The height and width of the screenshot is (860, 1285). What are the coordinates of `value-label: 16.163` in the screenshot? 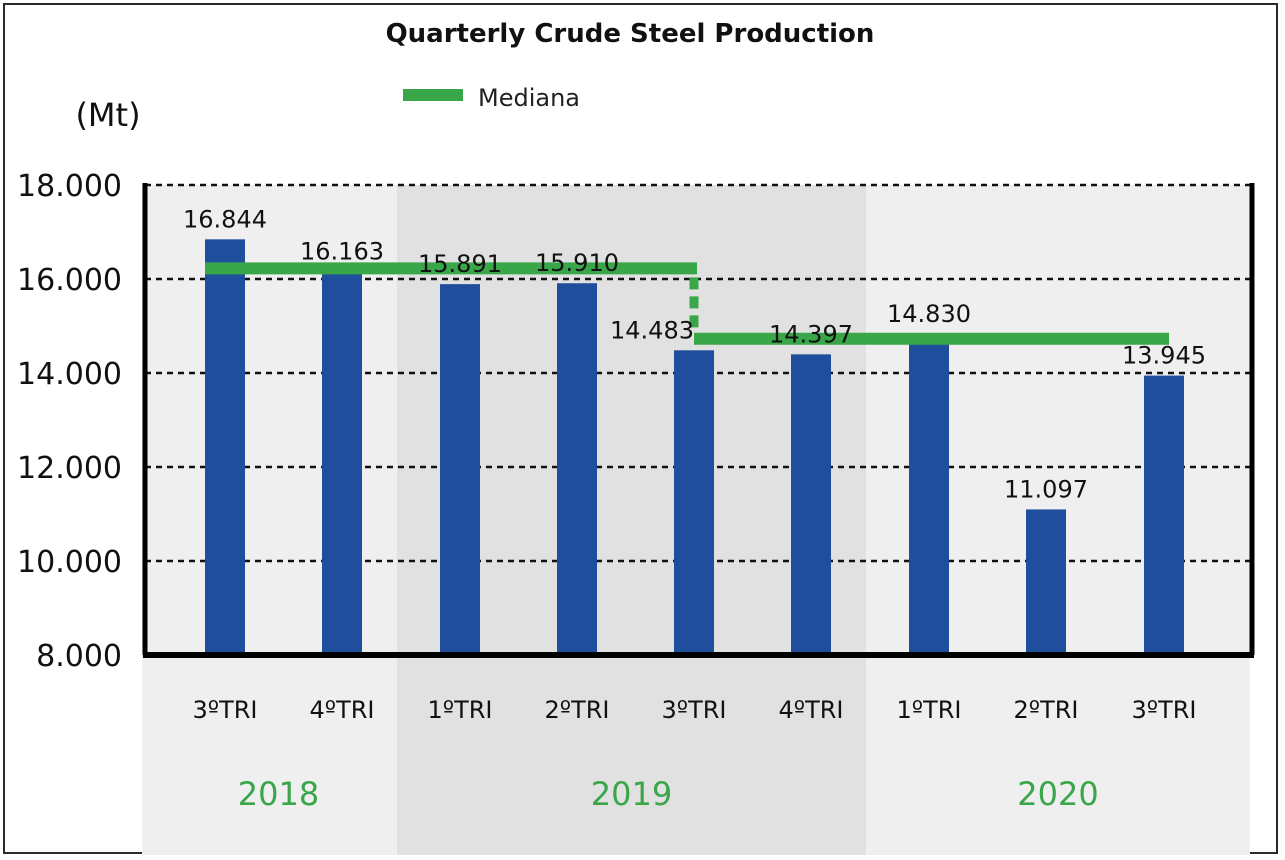 It's located at (342, 251).